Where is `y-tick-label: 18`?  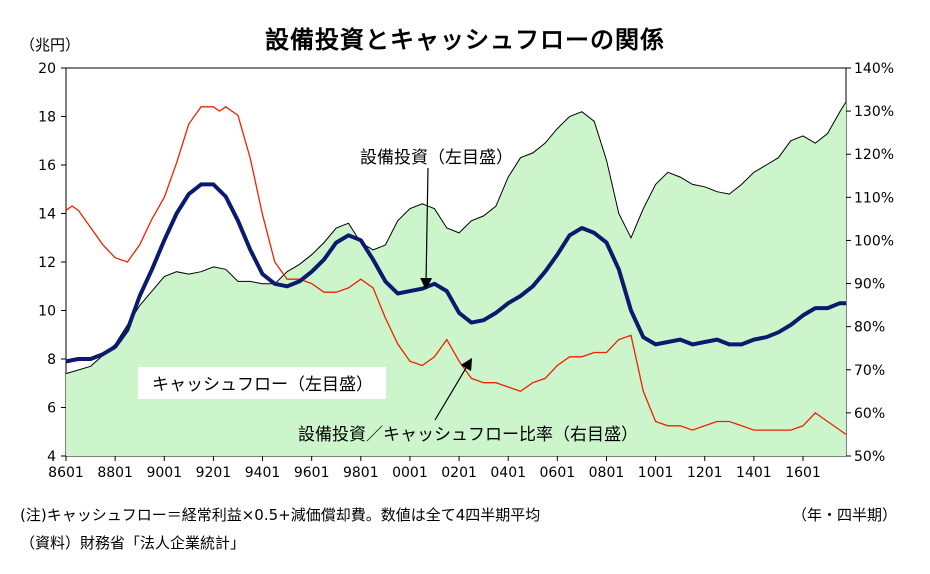
y-tick-label: 18 is located at coordinates (47, 118).